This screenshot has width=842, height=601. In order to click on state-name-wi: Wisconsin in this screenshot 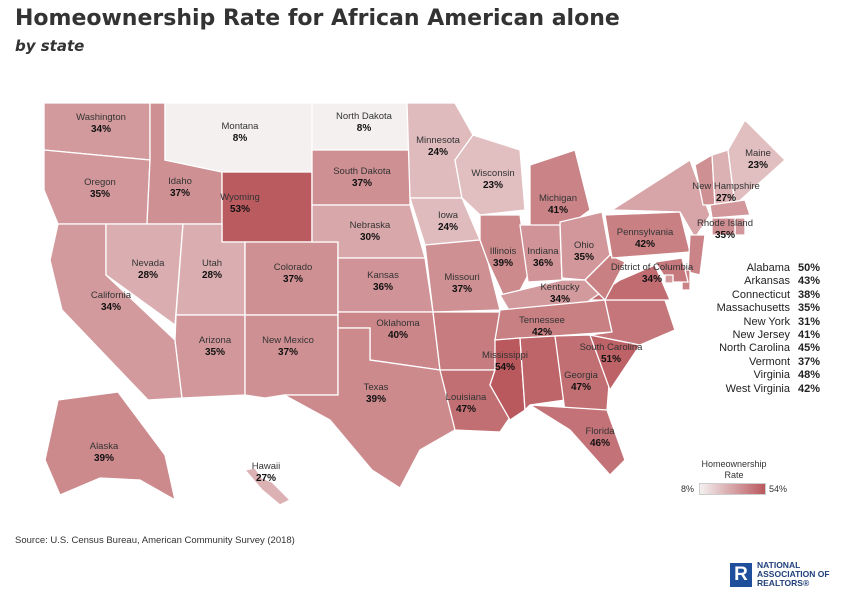, I will do `click(492, 173)`.